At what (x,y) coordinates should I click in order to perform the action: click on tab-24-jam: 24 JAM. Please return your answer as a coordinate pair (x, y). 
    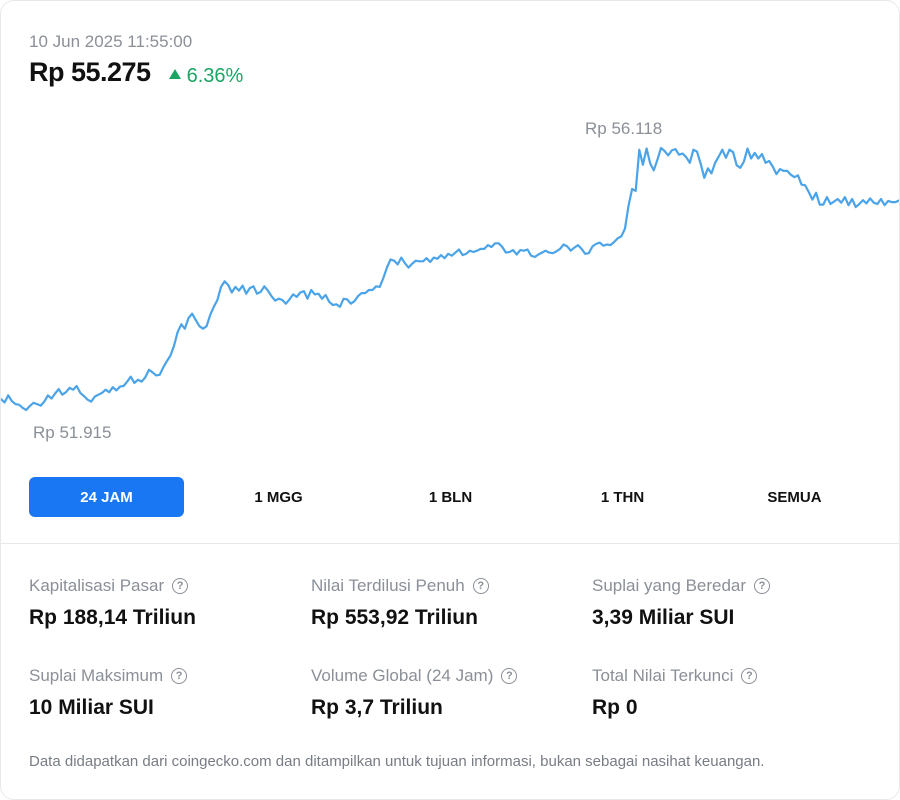
    Looking at the image, I should click on (106, 497).